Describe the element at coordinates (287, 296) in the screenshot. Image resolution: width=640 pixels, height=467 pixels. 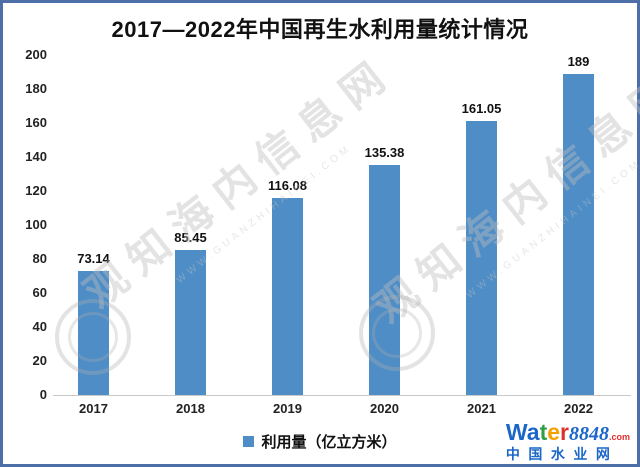
I see `bar-2019` at that location.